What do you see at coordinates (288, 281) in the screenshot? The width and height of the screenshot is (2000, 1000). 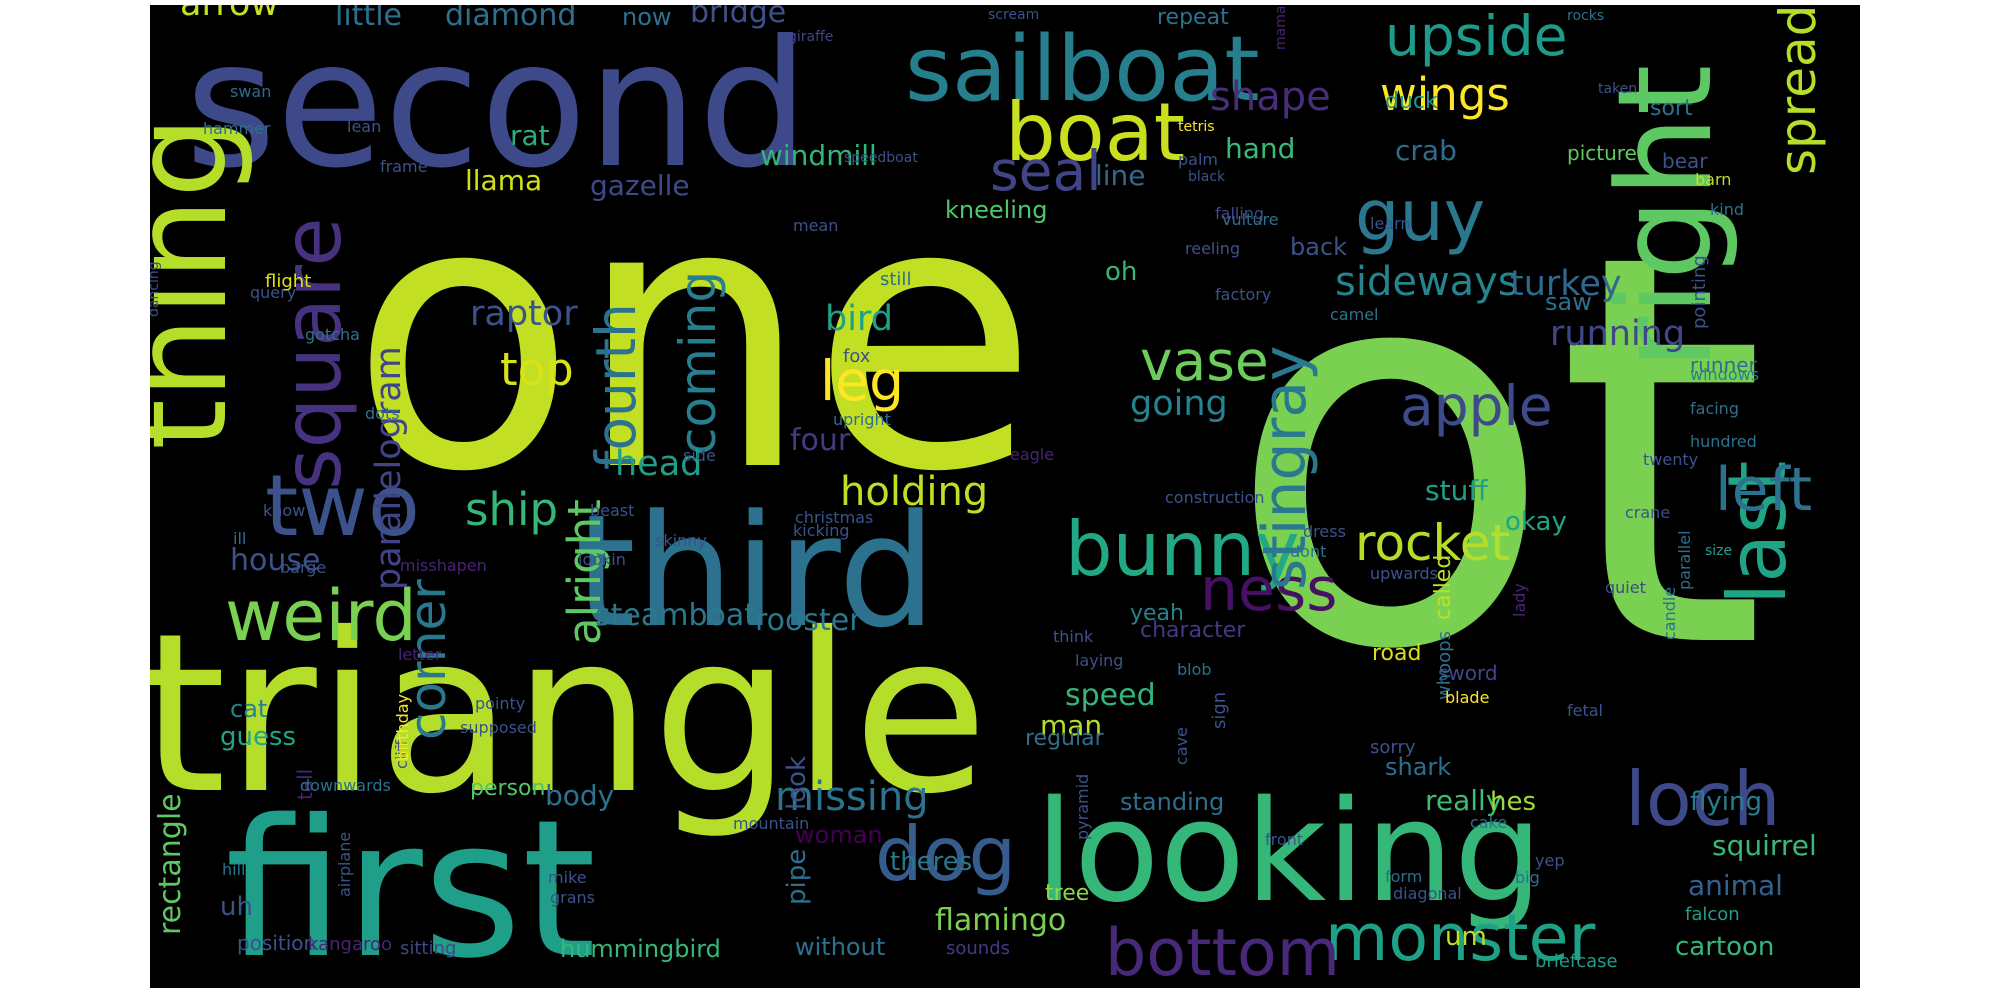 I see `word-flight: flight` at bounding box center [288, 281].